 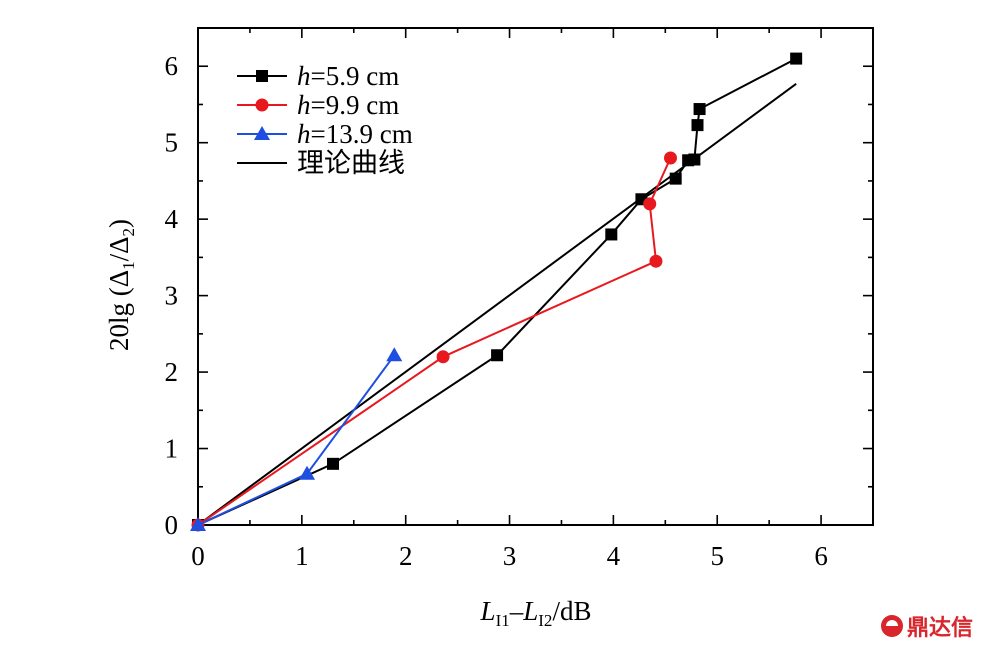 What do you see at coordinates (172, 525) in the screenshot?
I see `y-tick-label: 0` at bounding box center [172, 525].